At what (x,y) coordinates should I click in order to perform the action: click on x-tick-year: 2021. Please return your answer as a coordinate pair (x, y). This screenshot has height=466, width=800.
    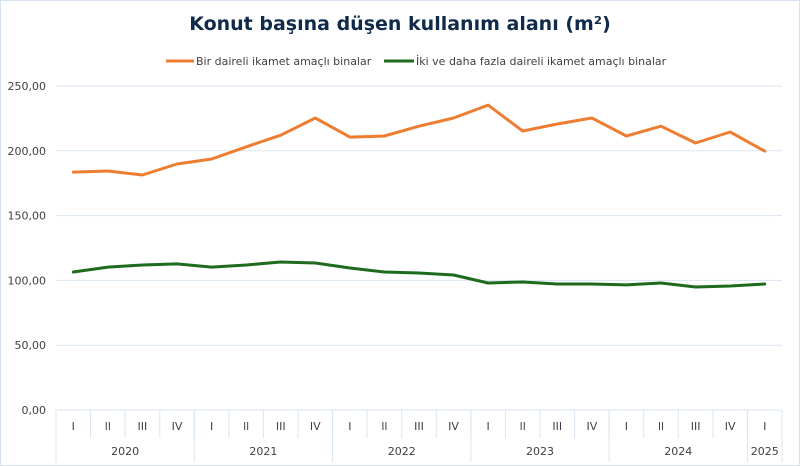
    Looking at the image, I should click on (263, 451).